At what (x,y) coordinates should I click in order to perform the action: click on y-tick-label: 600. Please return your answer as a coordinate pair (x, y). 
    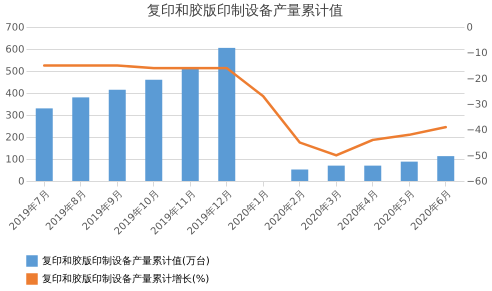
    Looking at the image, I should click on (14, 50).